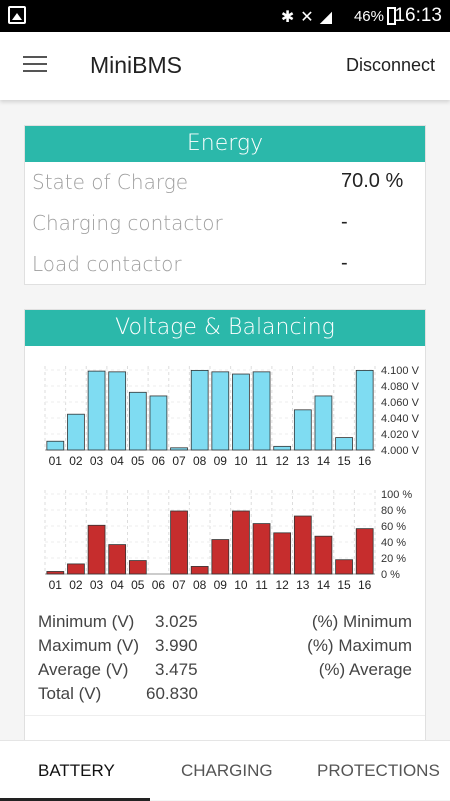 This screenshot has height=801, width=450. I want to click on max-label: Maximum (V), so click(89, 645).